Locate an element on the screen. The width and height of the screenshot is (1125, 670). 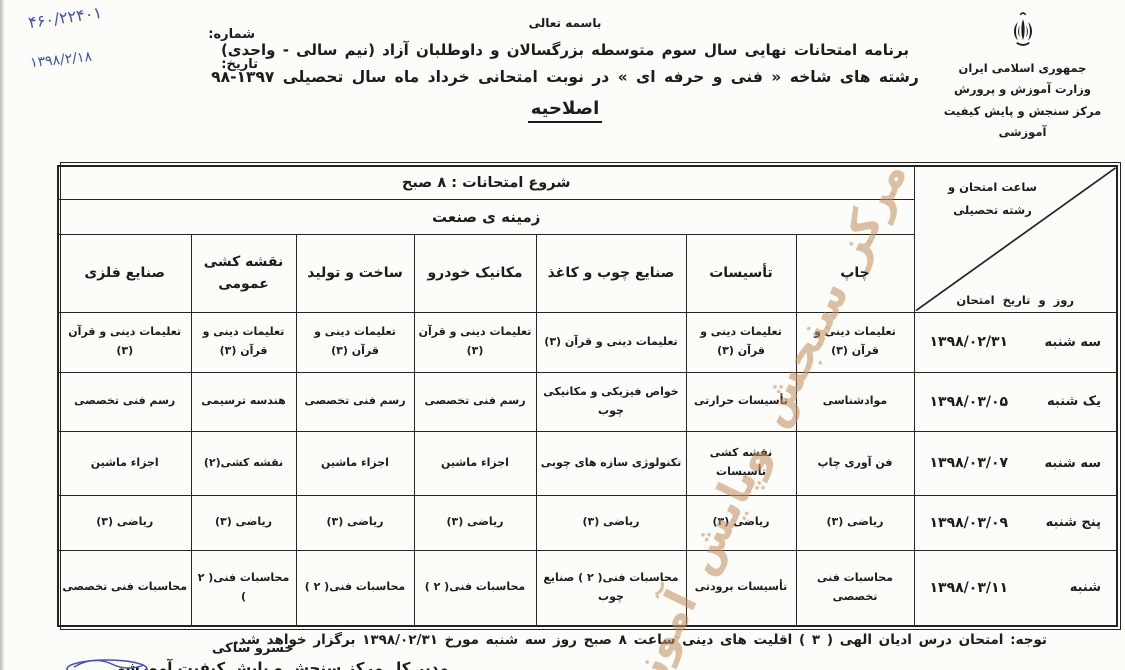
bismillah-text: باسمه تعالی is located at coordinates (565, 23).